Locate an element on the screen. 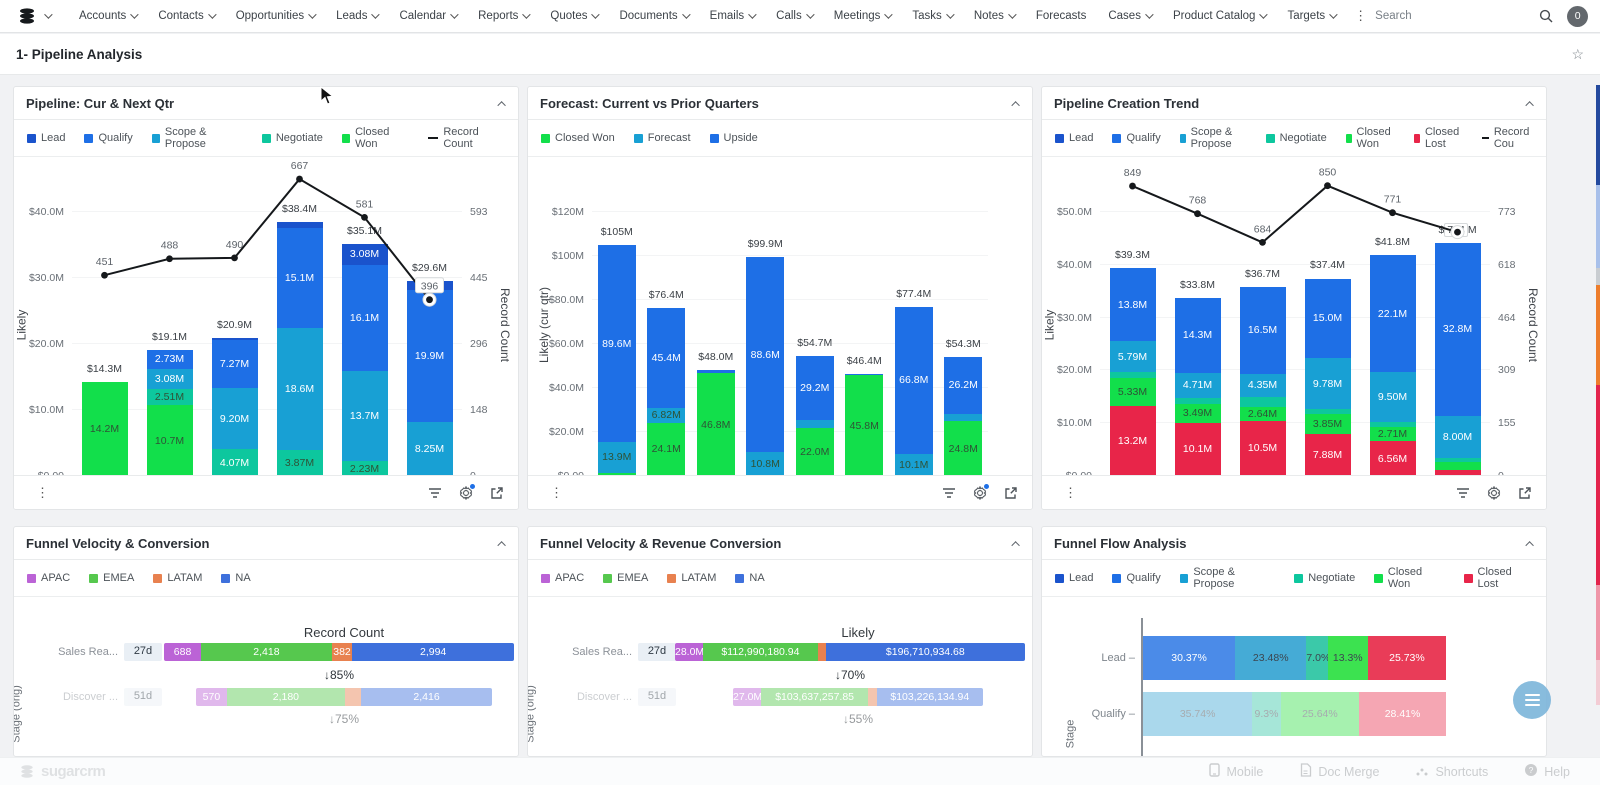 This screenshot has width=1600, height=785. funnel-segment: $103,637,257.85 is located at coordinates (814, 697).